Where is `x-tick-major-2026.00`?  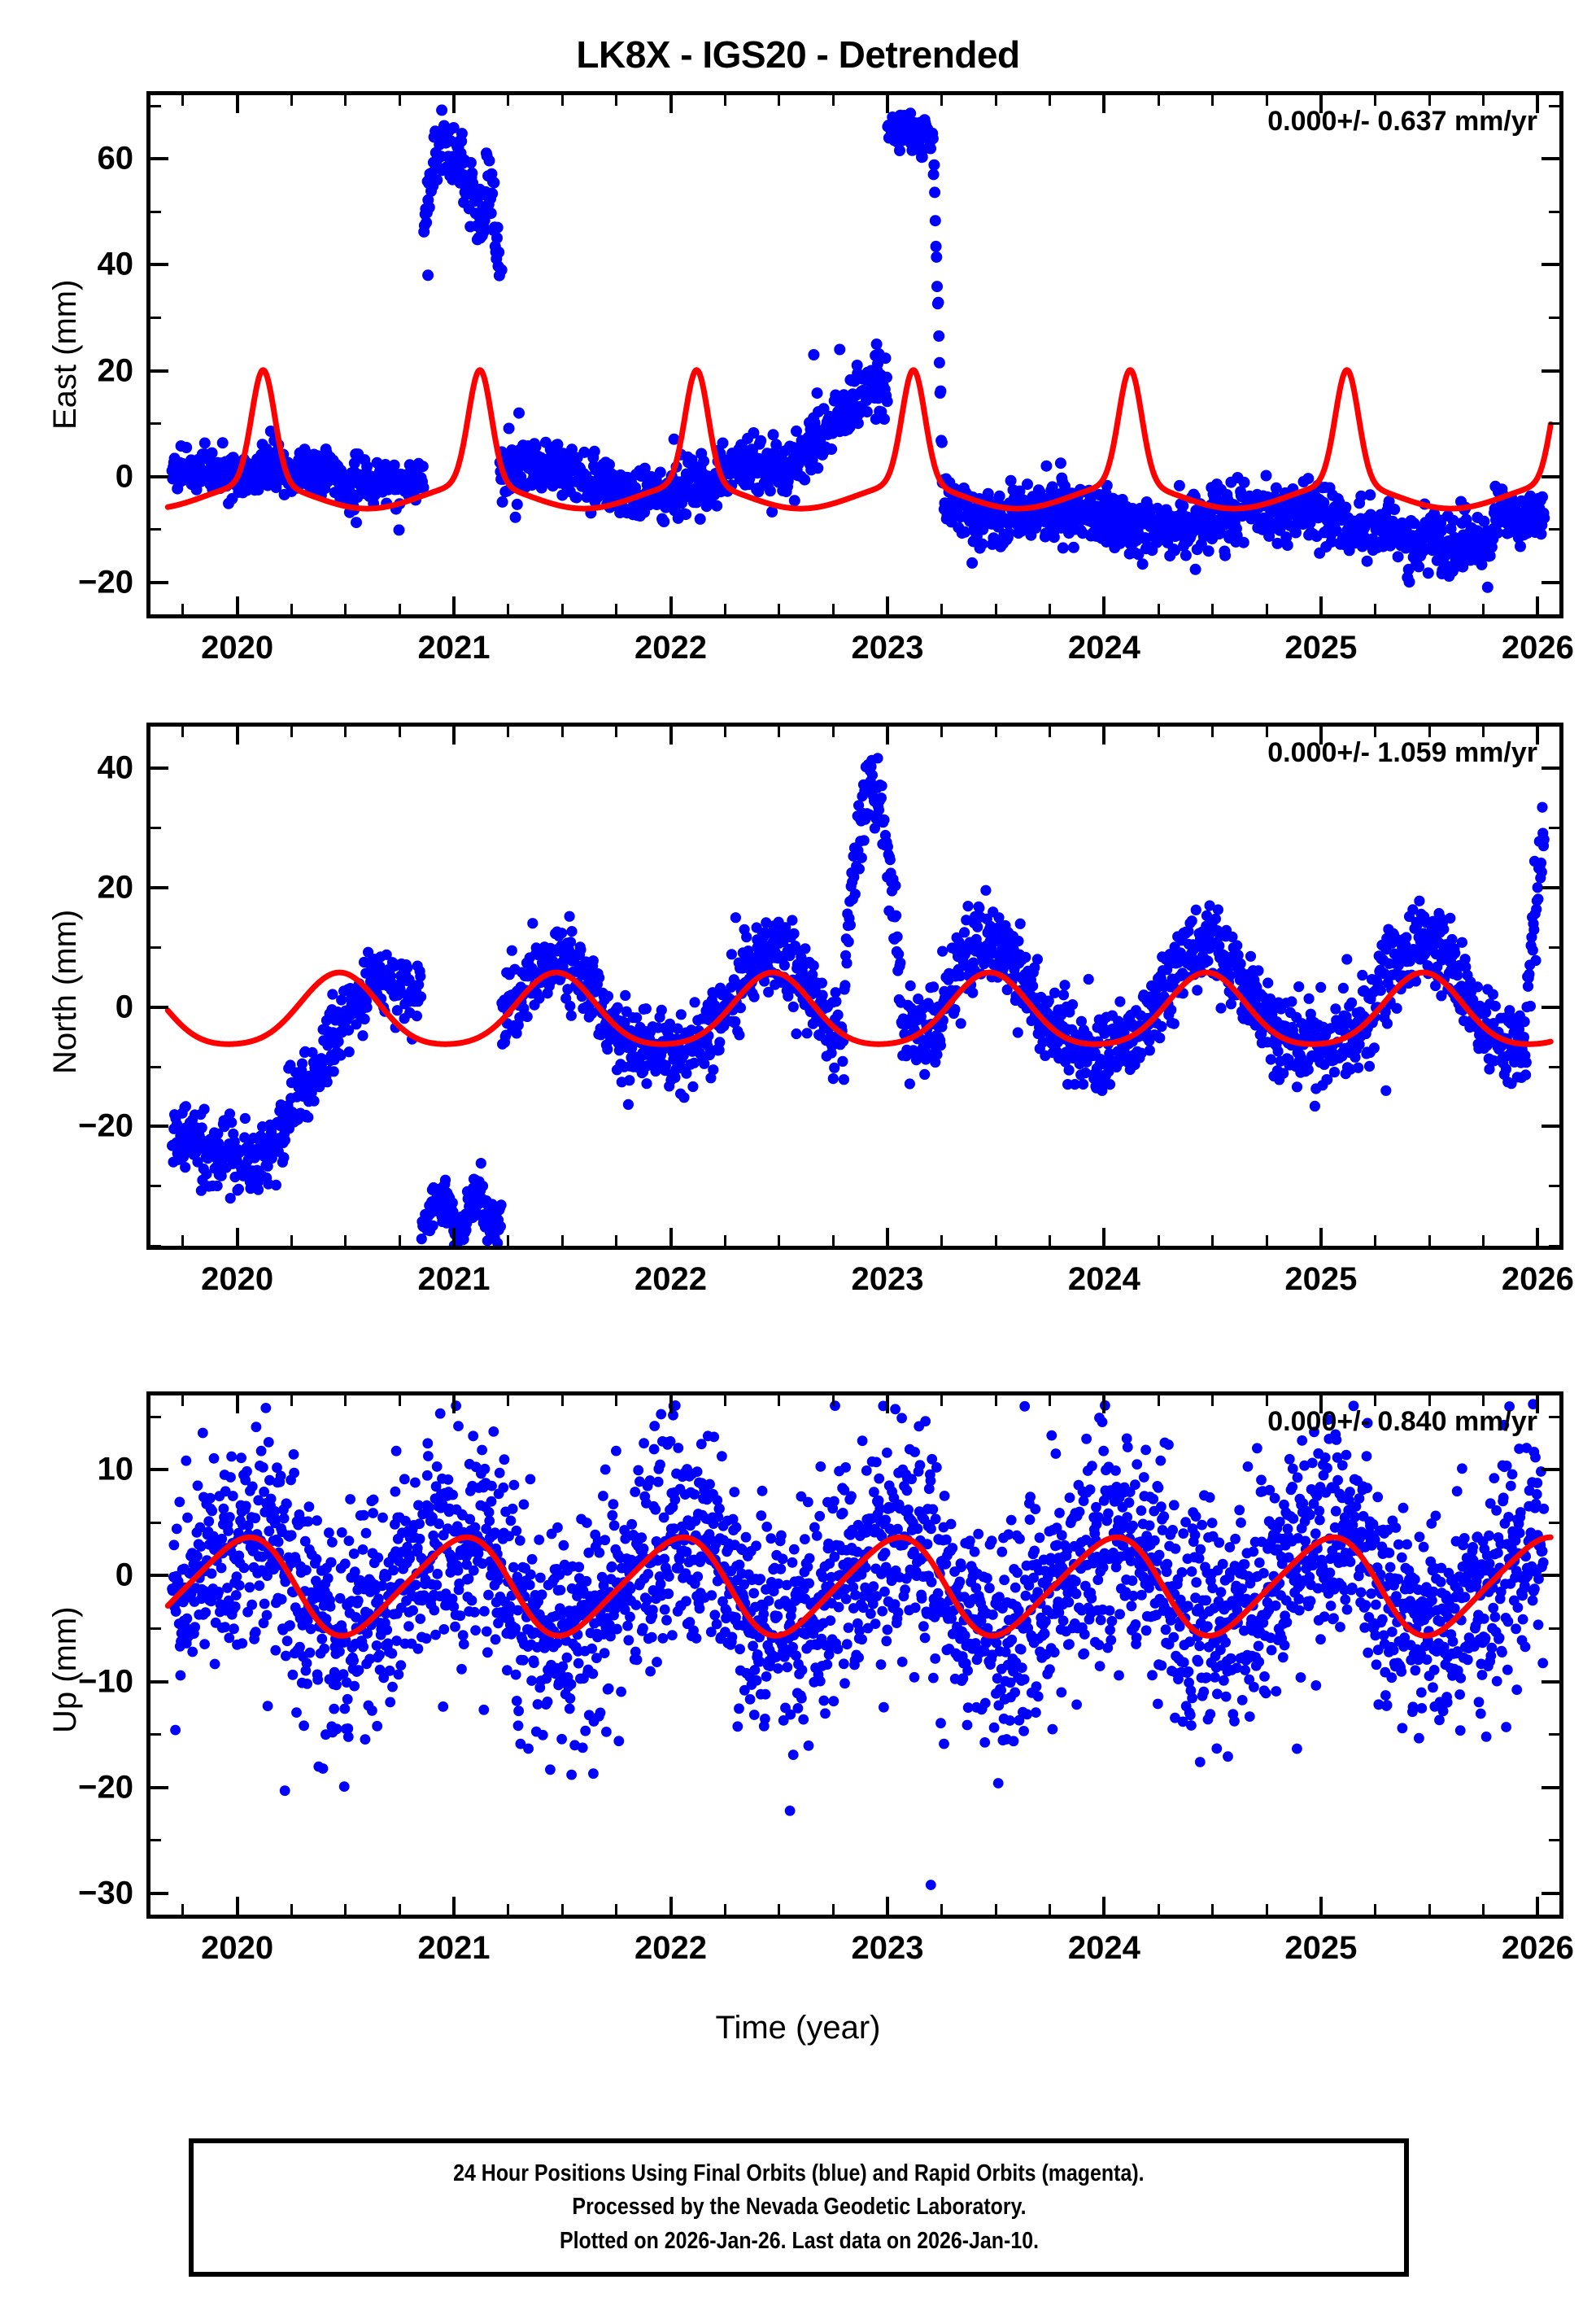
x-tick-major-2026.00 is located at coordinates (1538, 104).